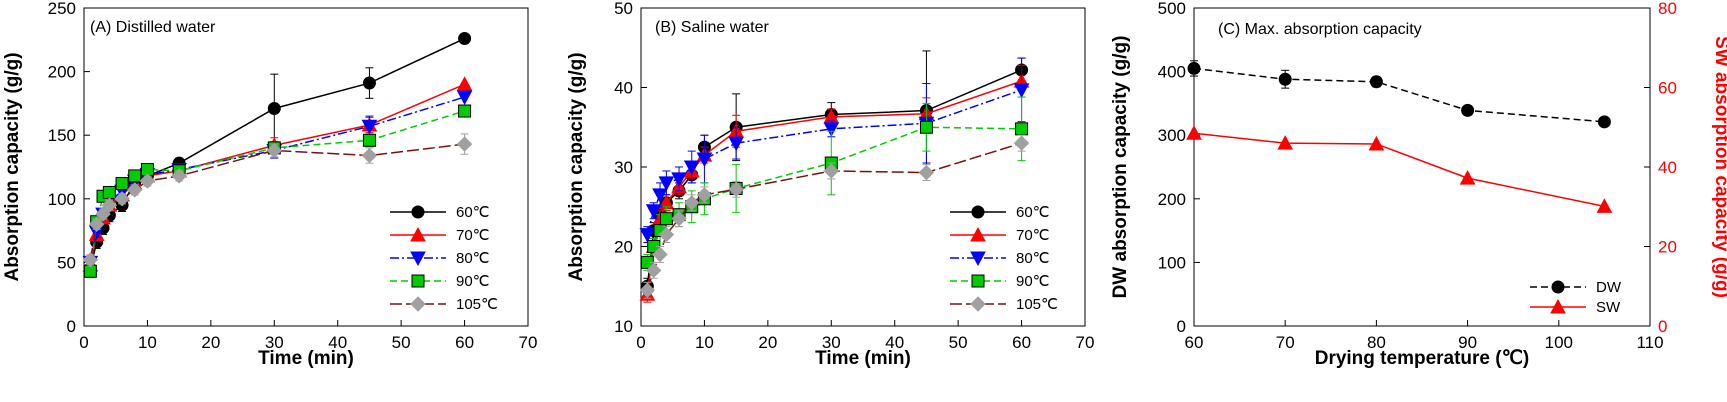 This screenshot has width=1727, height=402. I want to click on y2-tick-label: 80, so click(1667, 9).